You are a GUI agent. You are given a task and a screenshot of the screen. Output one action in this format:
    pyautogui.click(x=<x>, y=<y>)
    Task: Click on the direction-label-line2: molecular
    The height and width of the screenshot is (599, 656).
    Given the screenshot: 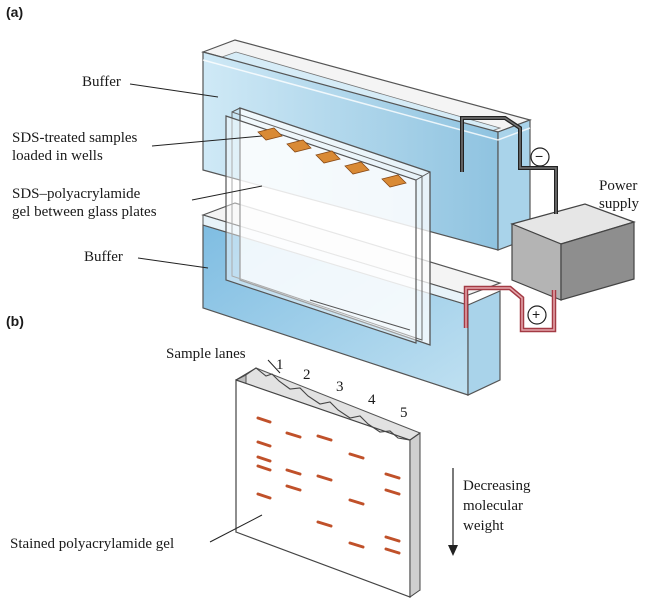 What is the action you would take?
    pyautogui.click(x=493, y=506)
    